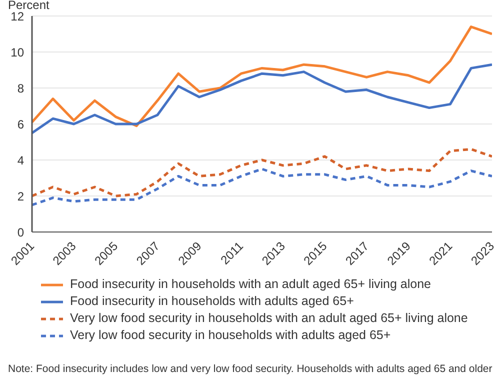 The height and width of the screenshot is (383, 500). What do you see at coordinates (20, 88) in the screenshot?
I see `y-tick-label: 8` at bounding box center [20, 88].